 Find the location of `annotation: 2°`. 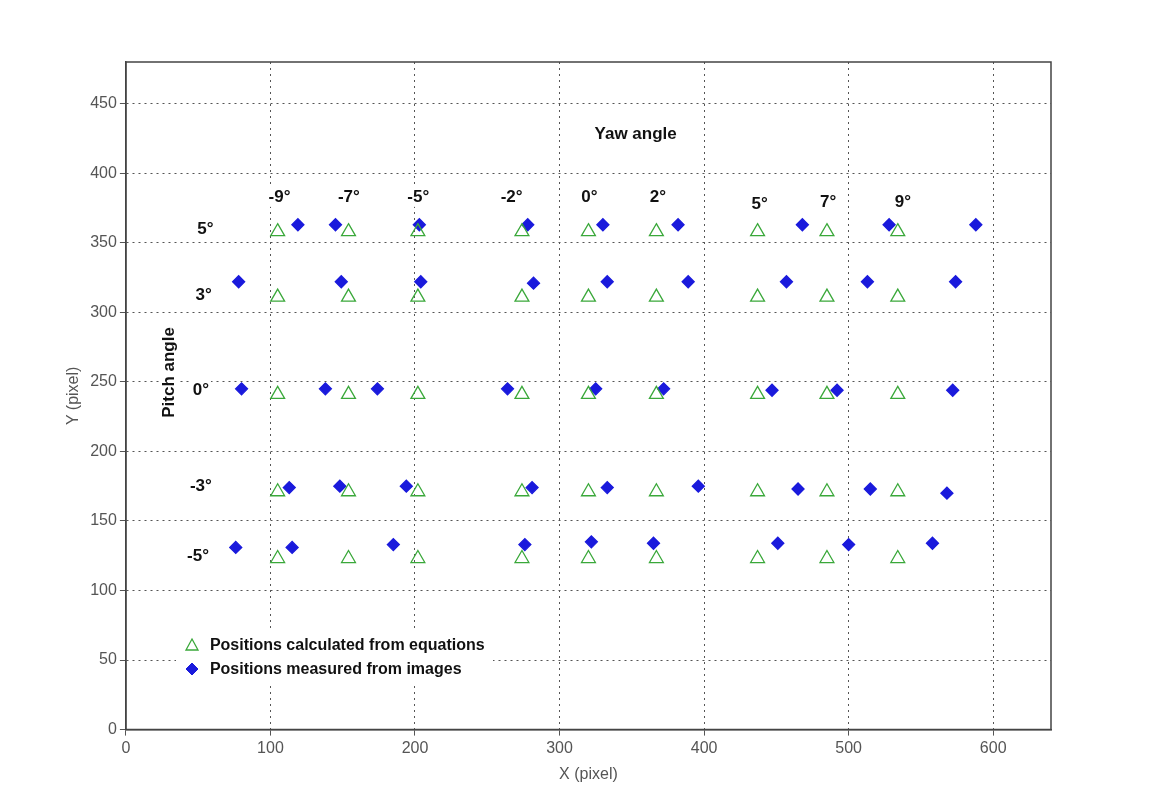

annotation: 2° is located at coordinates (658, 196).